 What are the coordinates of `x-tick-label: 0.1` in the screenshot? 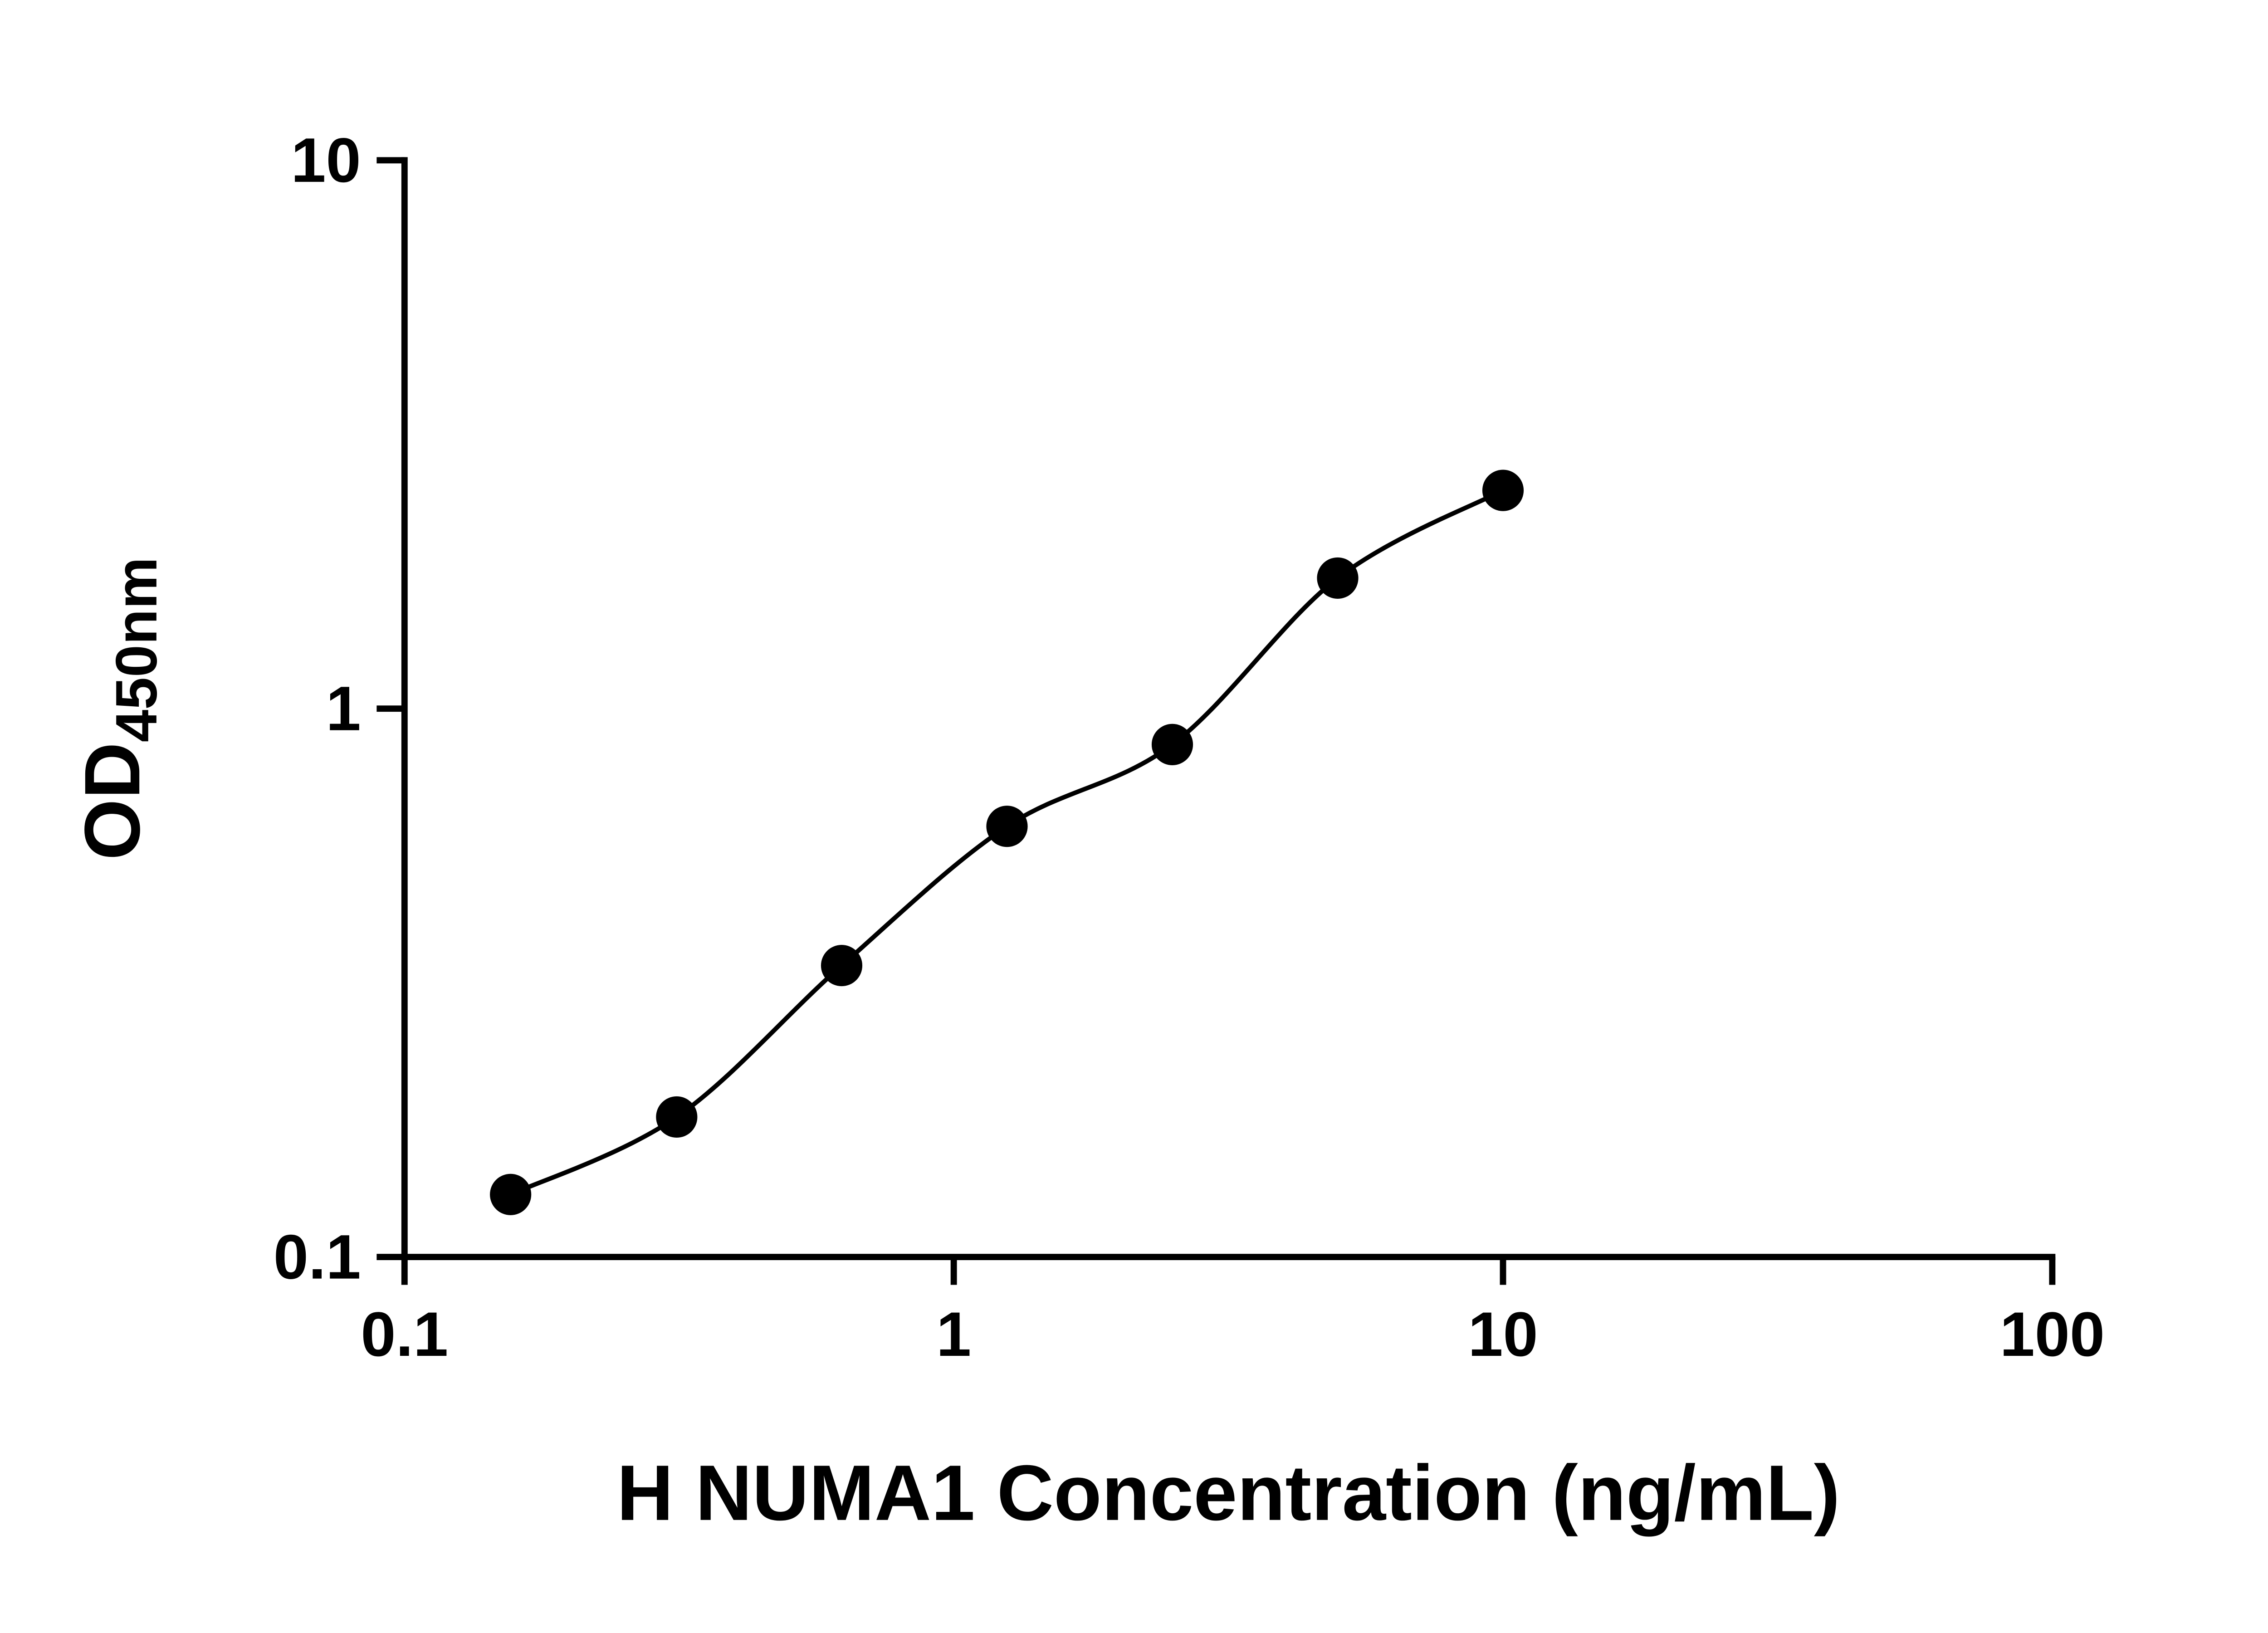 It's located at (405, 1334).